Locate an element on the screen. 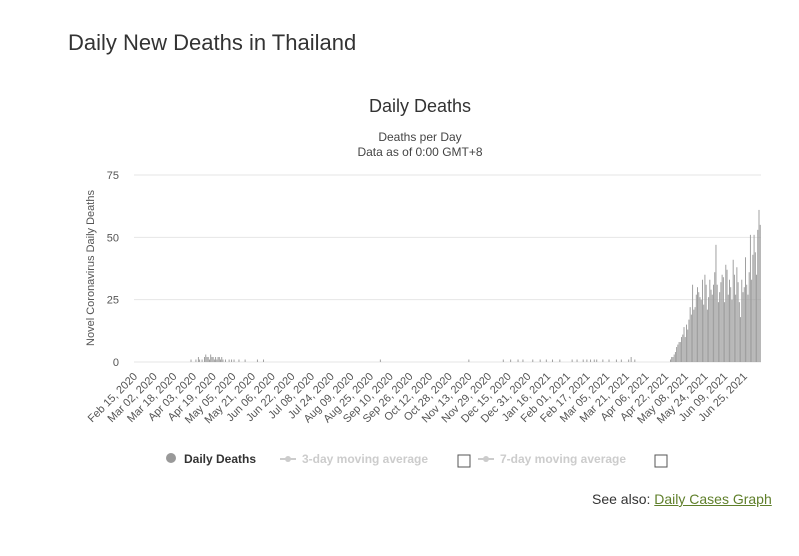  chart-subtitle-line-1: Deaths per Day is located at coordinates (419, 137).